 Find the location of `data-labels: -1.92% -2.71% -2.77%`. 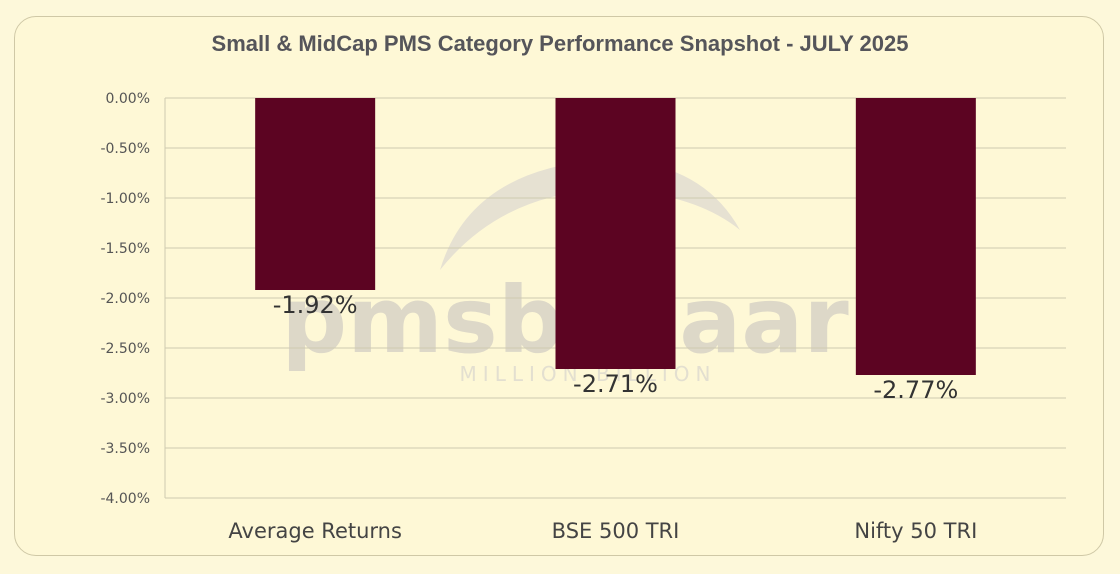

data-labels: -1.92% -2.71% -2.77% is located at coordinates (616, 347).